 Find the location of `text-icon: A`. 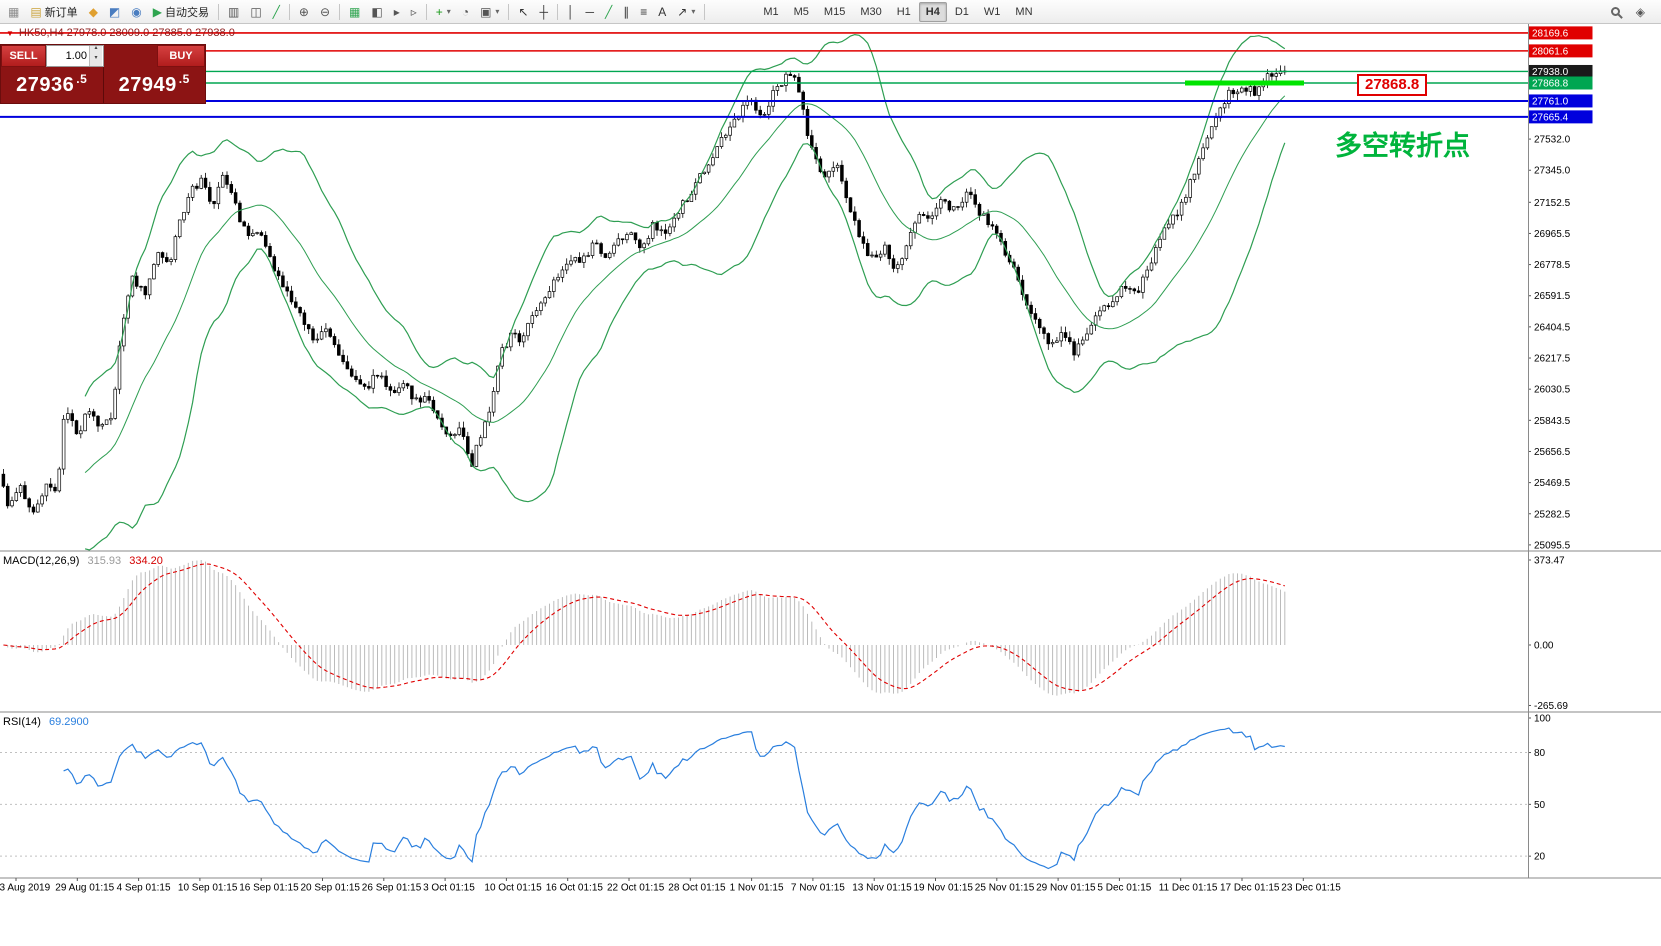

text-icon: A is located at coordinates (662, 11).